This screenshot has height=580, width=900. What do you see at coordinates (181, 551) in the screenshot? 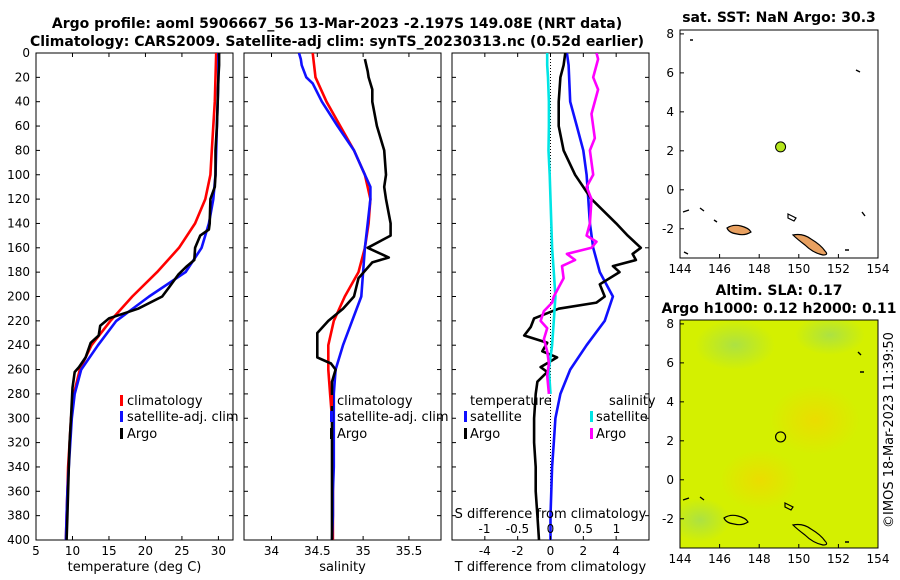
I see `x-tick-label: 25` at bounding box center [181, 551].